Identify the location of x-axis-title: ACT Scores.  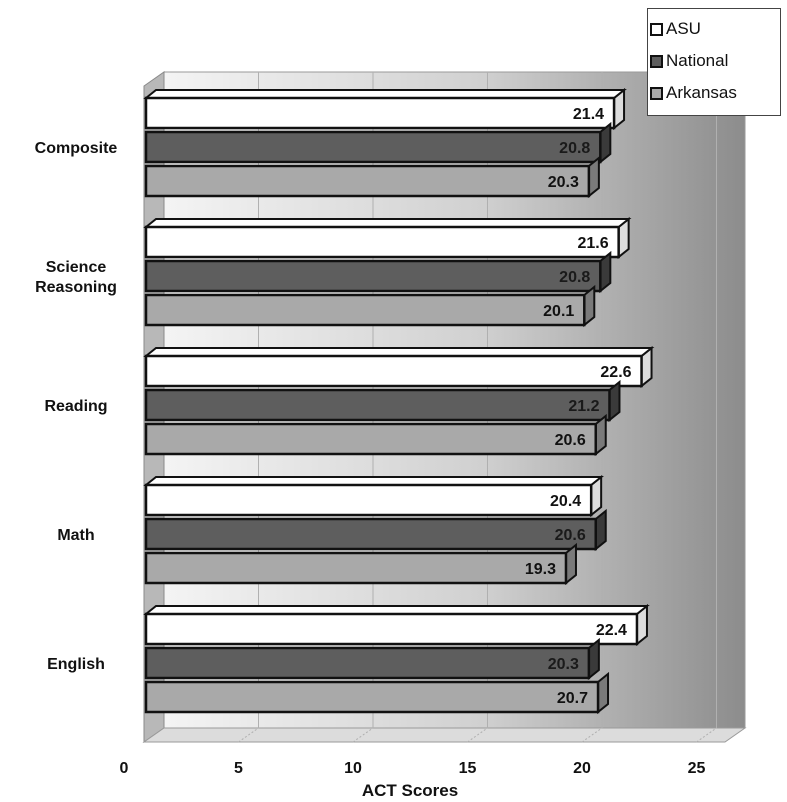
(410, 790).